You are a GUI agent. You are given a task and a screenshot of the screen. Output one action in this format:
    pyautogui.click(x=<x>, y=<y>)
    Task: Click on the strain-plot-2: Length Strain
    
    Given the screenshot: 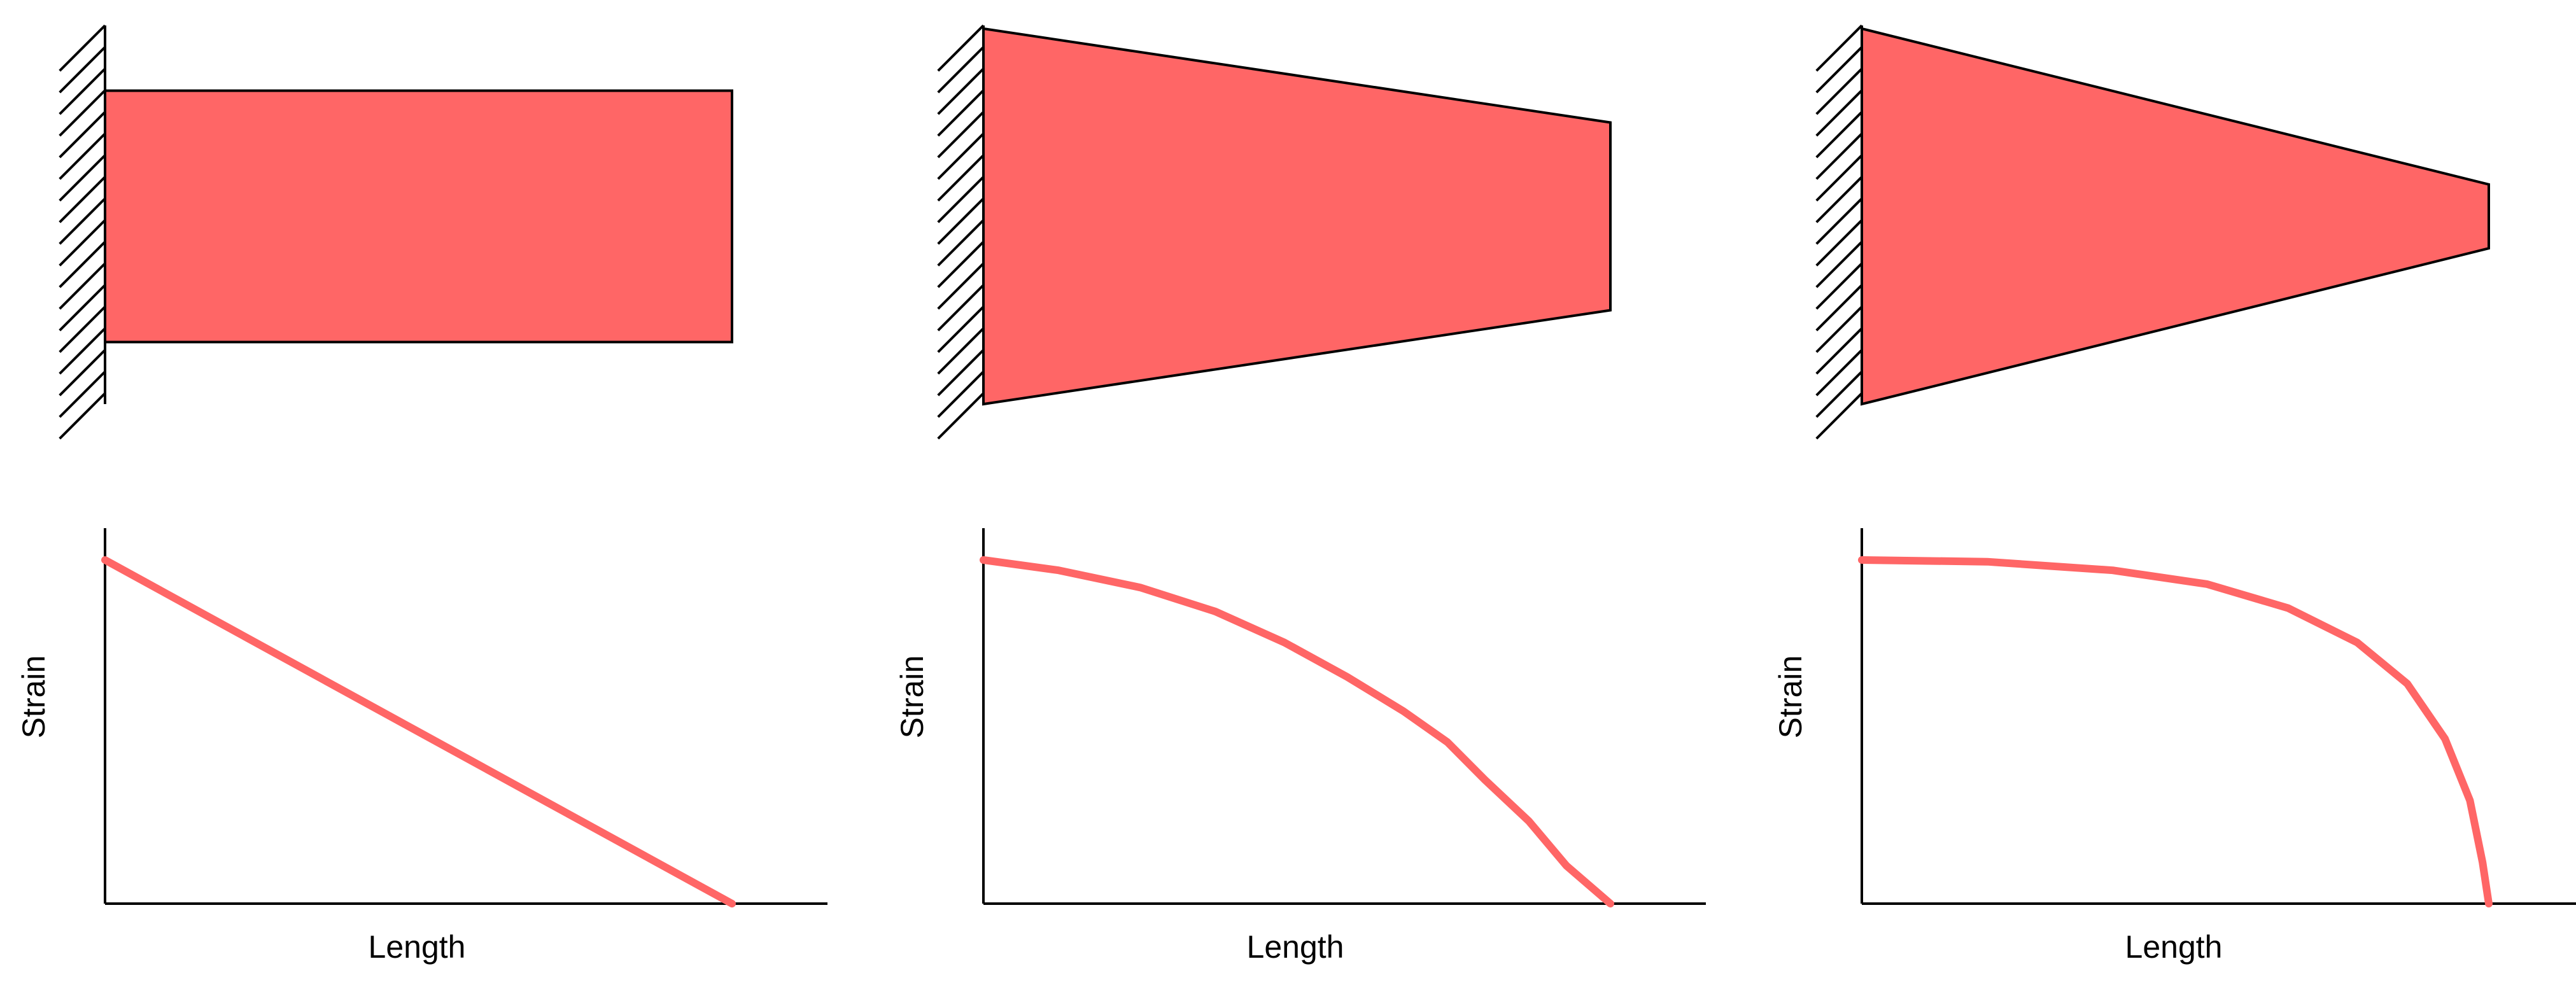 What is the action you would take?
    pyautogui.click(x=1300, y=746)
    